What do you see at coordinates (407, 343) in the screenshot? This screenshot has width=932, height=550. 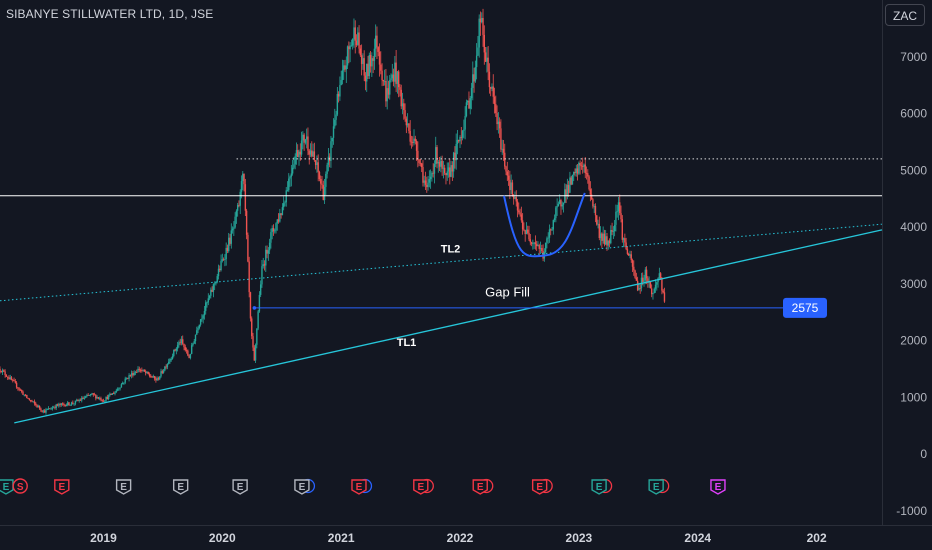 I see `trendline-label: TL1` at bounding box center [407, 343].